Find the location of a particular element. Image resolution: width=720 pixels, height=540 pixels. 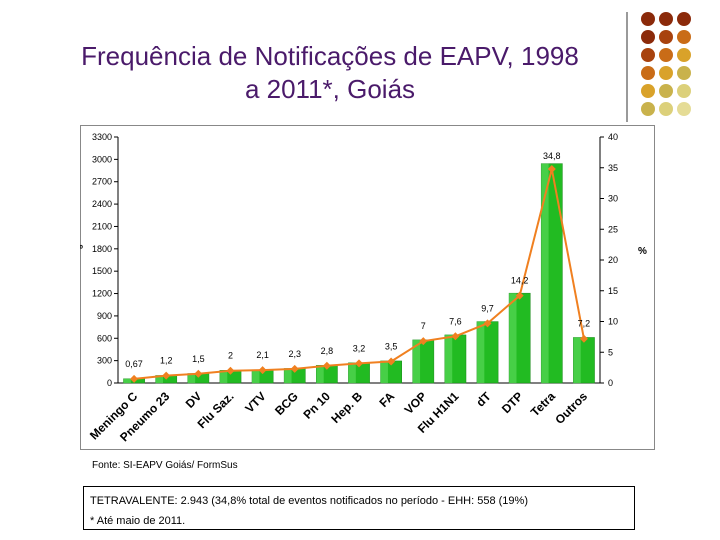

y-tick-label: 600 is located at coordinates (104, 338).